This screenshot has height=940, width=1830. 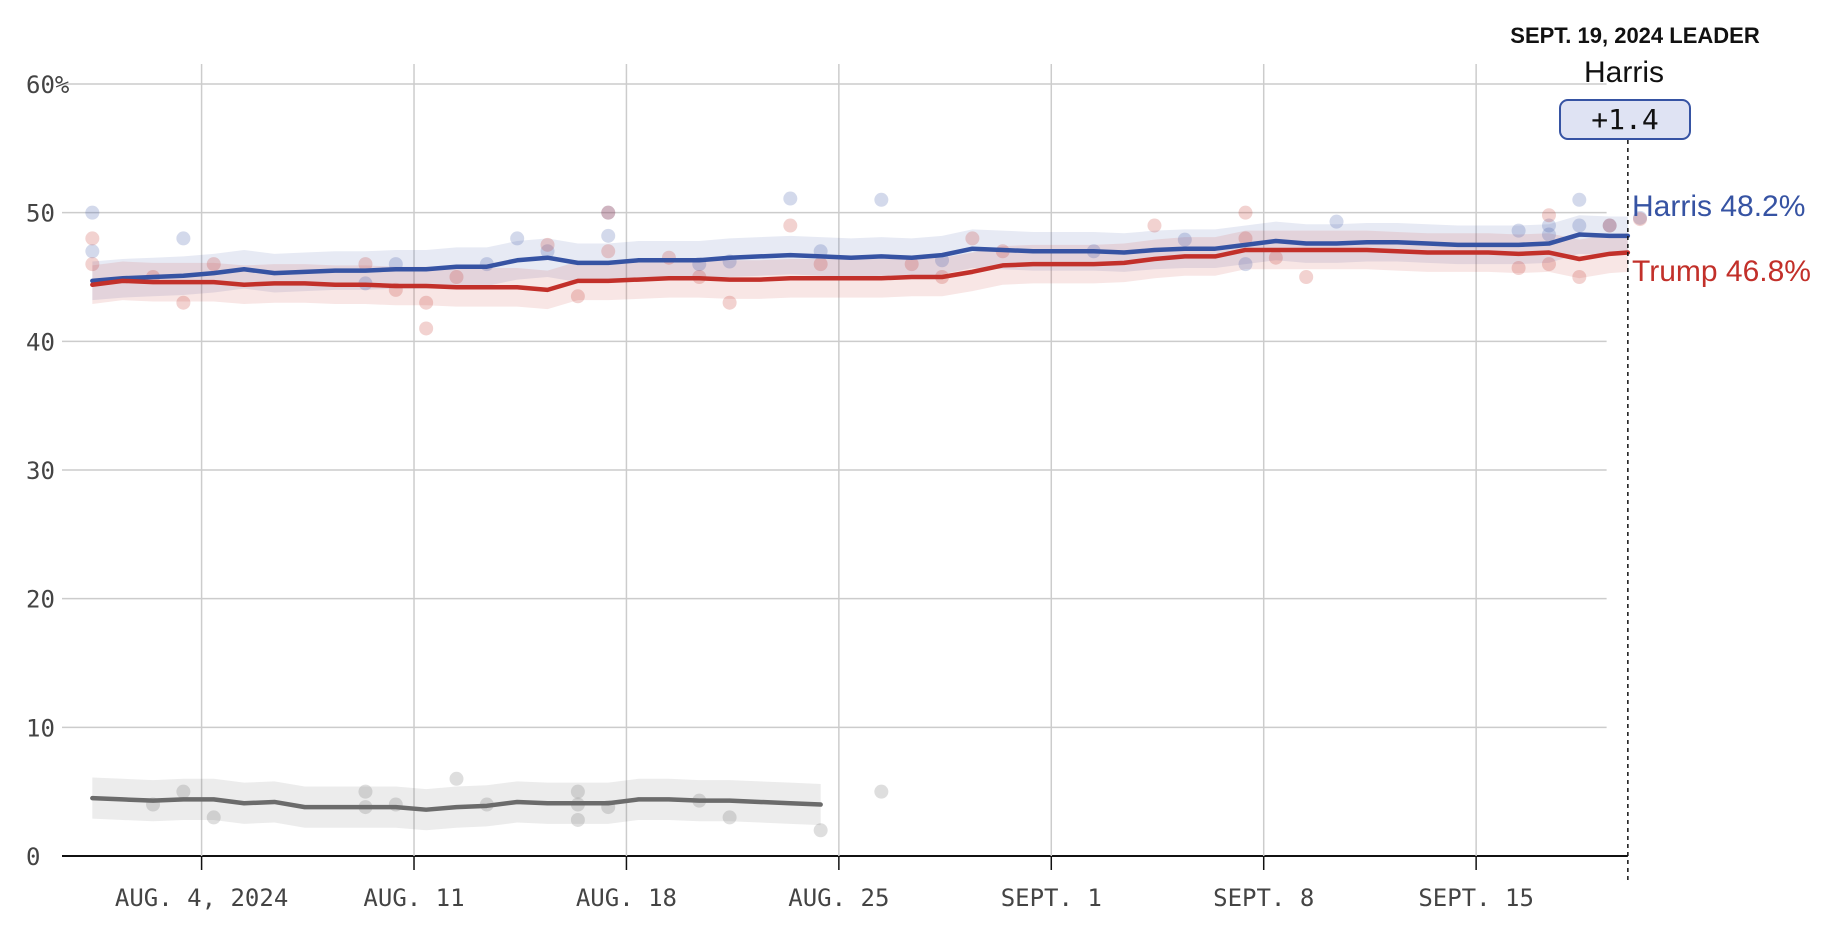 I want to click on leader-margin-badge, so click(x=1625, y=119).